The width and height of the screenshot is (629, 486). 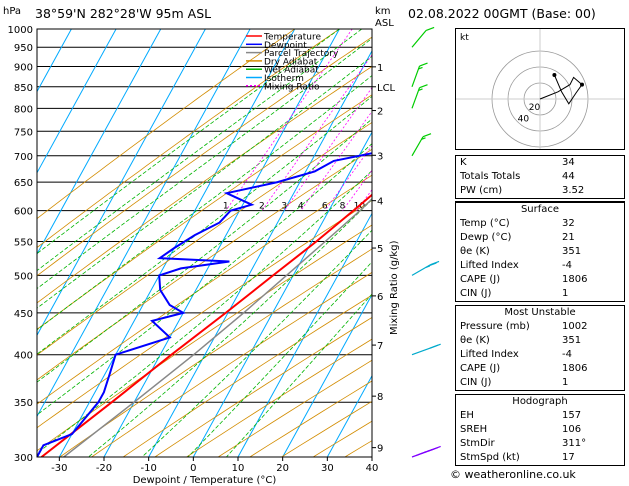 What do you see at coordinates (383, 11) in the screenshot?
I see `km-label: km` at bounding box center [383, 11].